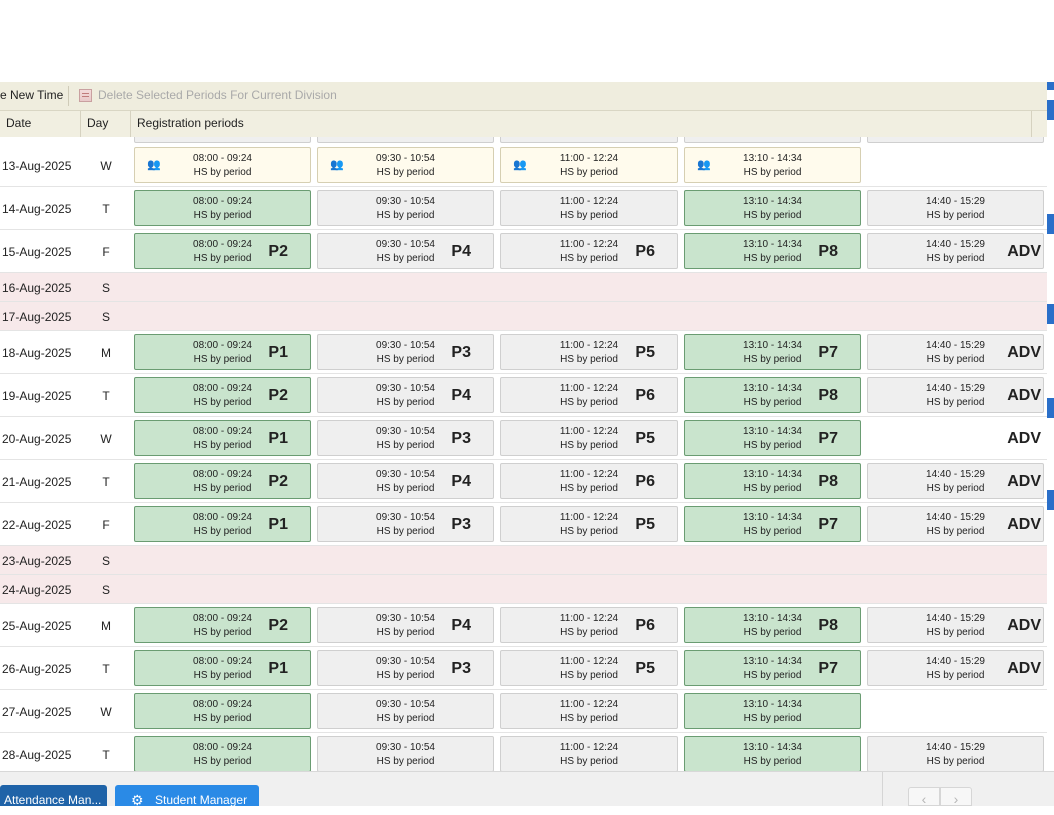 This screenshot has width=1054, height=815. Describe the element at coordinates (924, 797) in the screenshot. I see `previous-page-button: ‹` at that location.